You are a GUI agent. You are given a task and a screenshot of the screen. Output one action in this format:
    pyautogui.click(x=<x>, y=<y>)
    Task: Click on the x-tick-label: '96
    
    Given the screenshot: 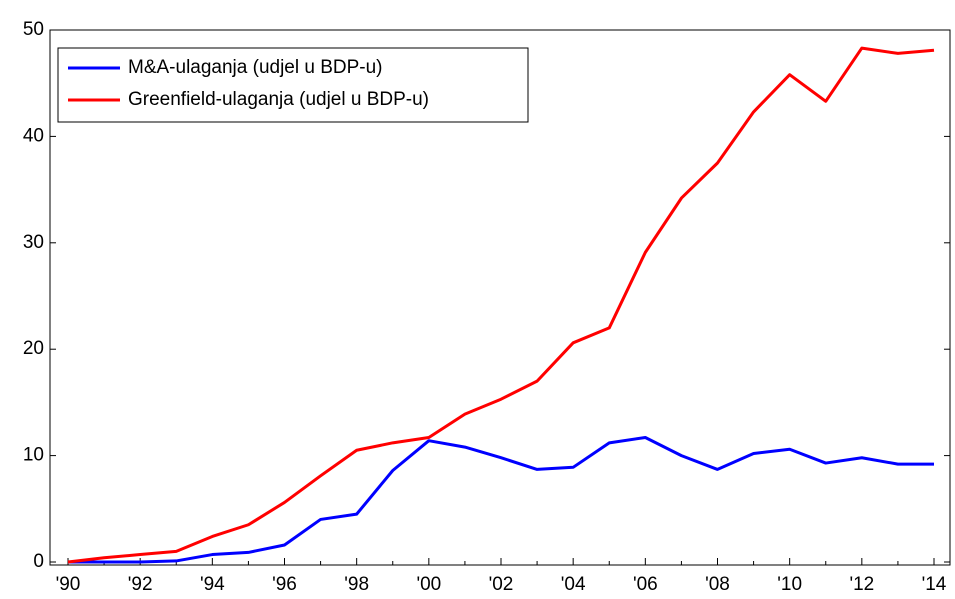 What is the action you would take?
    pyautogui.click(x=284, y=584)
    